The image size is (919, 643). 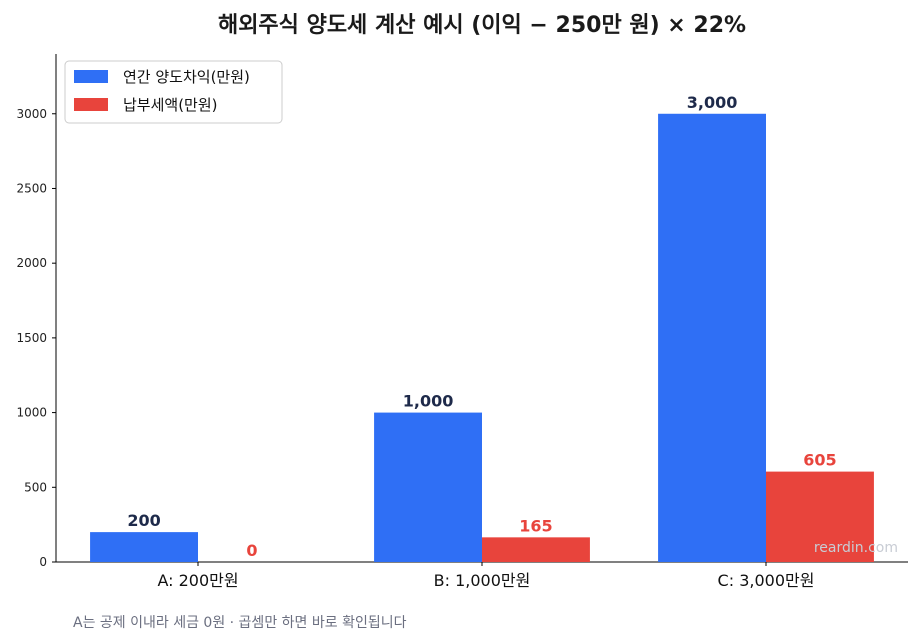 I want to click on y-tick-label: 1000, so click(x=31, y=413).